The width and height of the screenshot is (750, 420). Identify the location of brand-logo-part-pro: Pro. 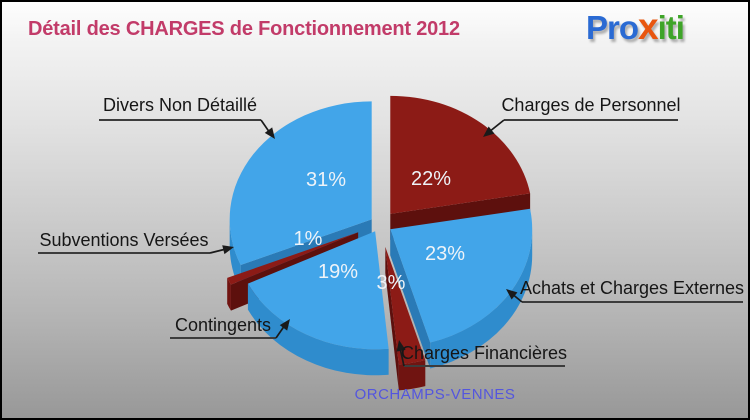
(612, 27).